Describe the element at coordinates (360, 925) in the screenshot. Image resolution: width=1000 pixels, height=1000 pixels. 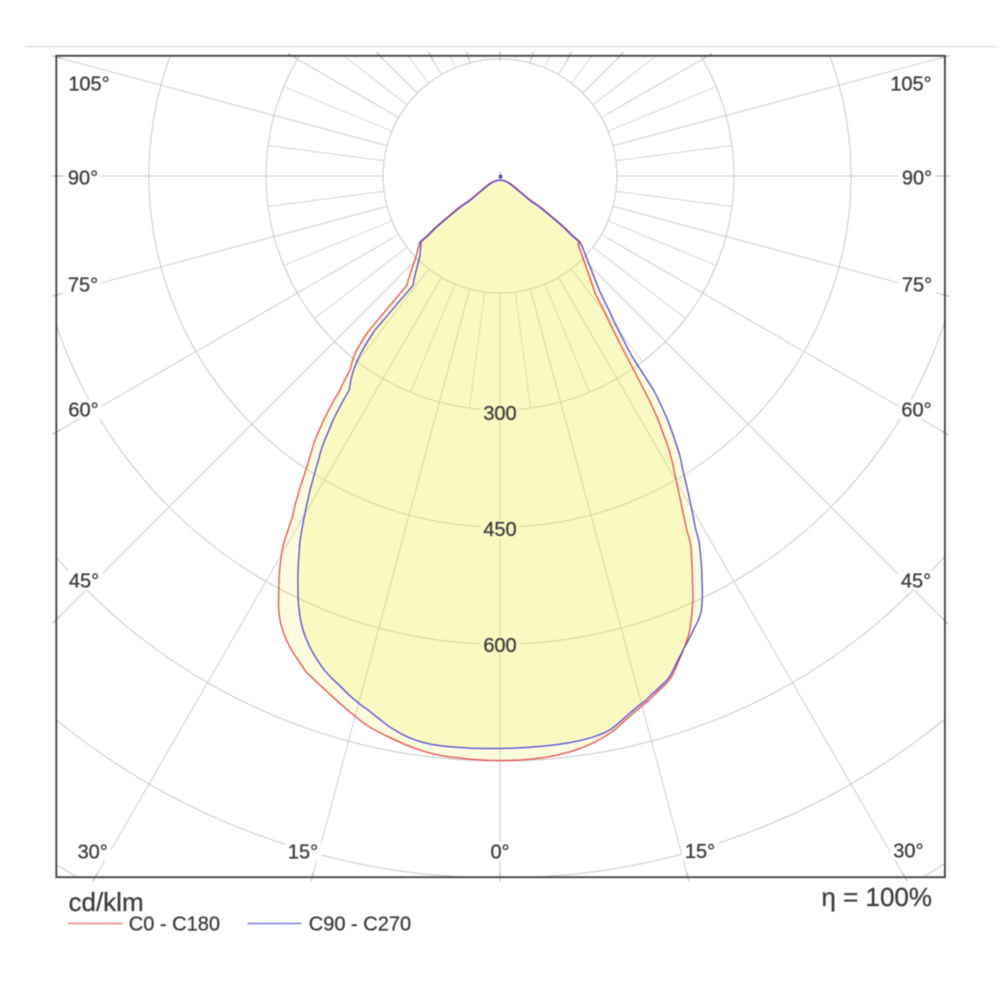
I see `svg-text: C90 - C270` at that location.